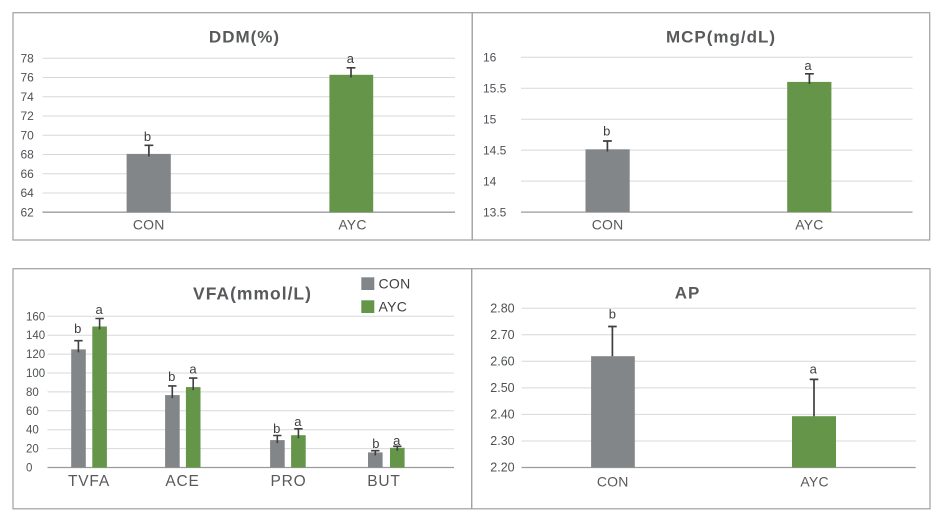  Describe the element at coordinates (28, 97) in the screenshot. I see `svg-text: 74` at that location.